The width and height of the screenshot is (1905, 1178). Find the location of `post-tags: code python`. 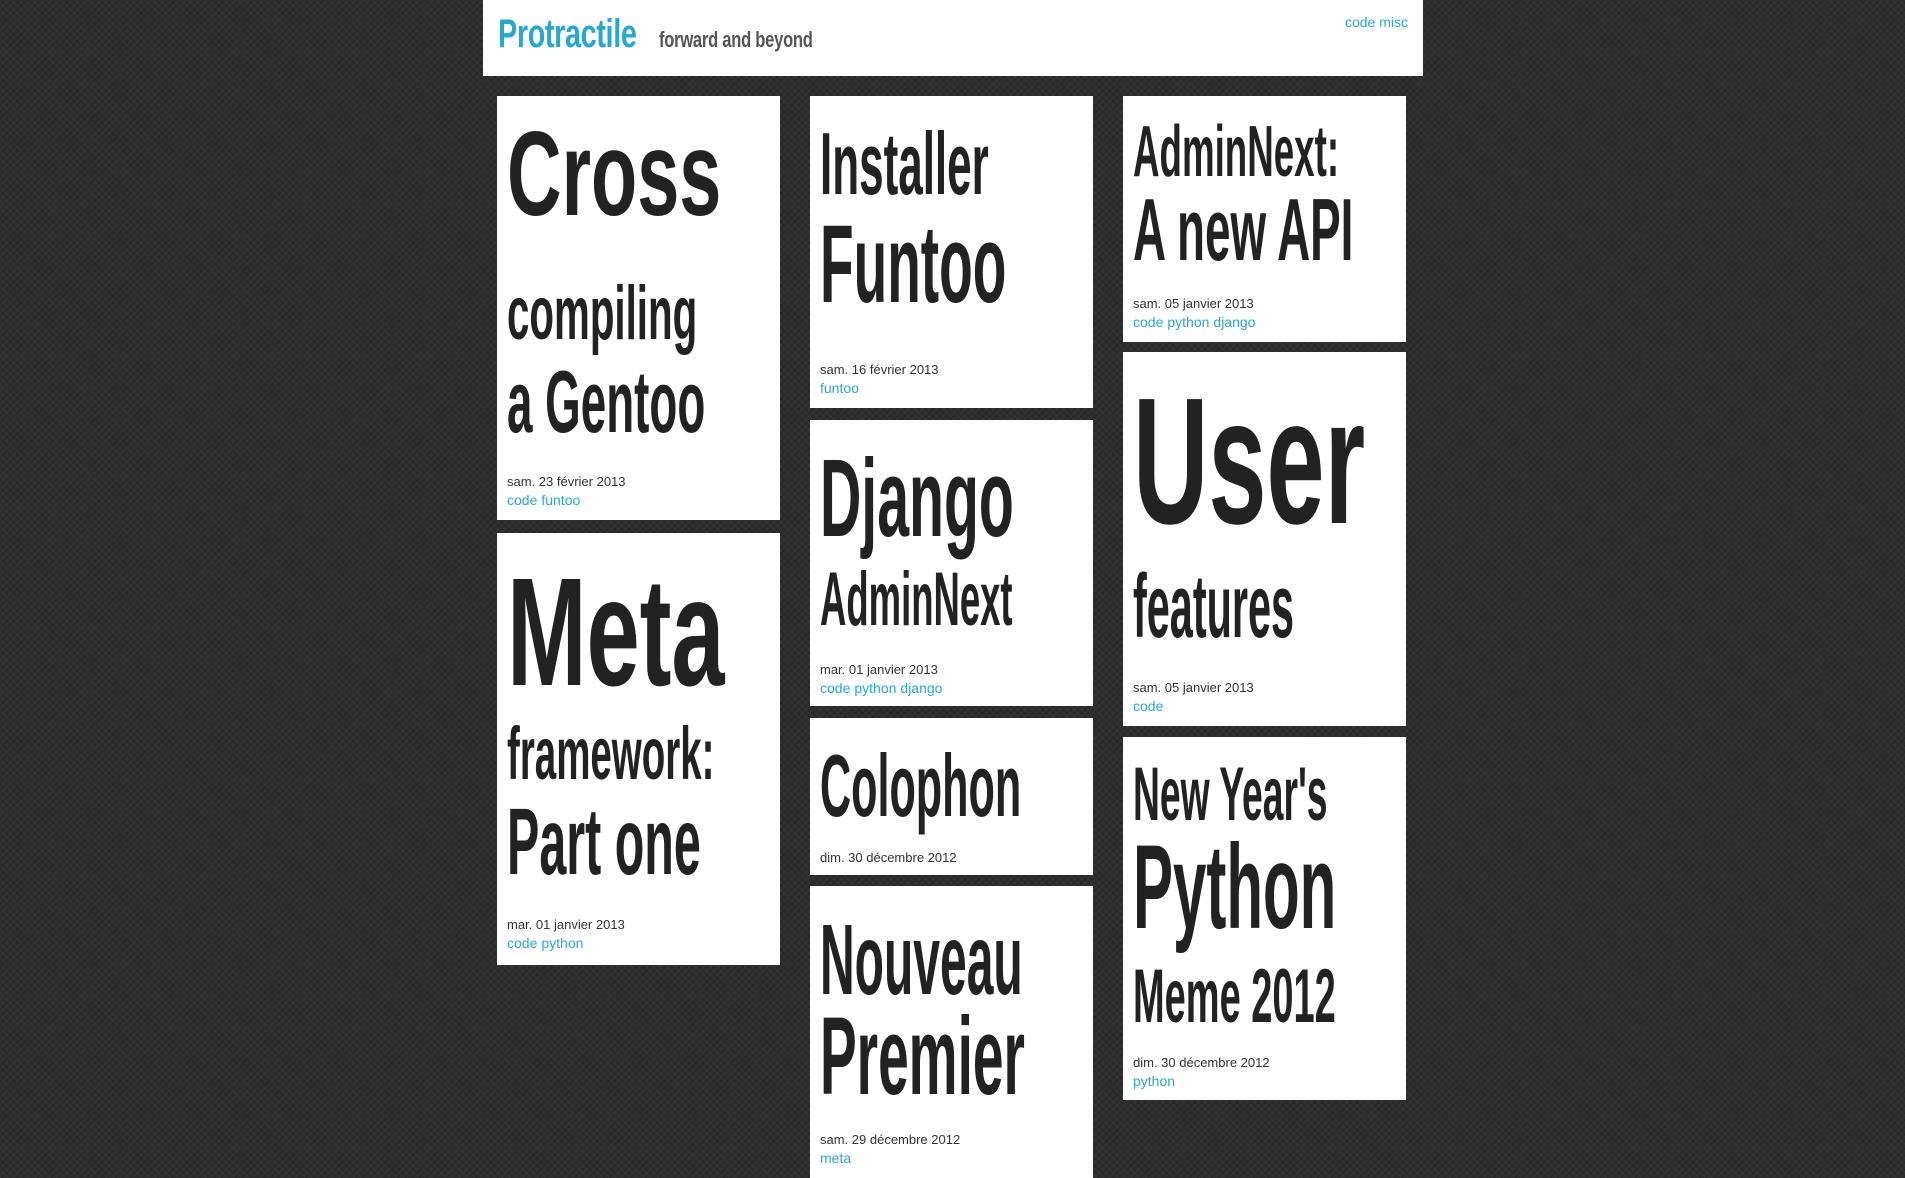

post-tags: code python is located at coordinates (545, 943).